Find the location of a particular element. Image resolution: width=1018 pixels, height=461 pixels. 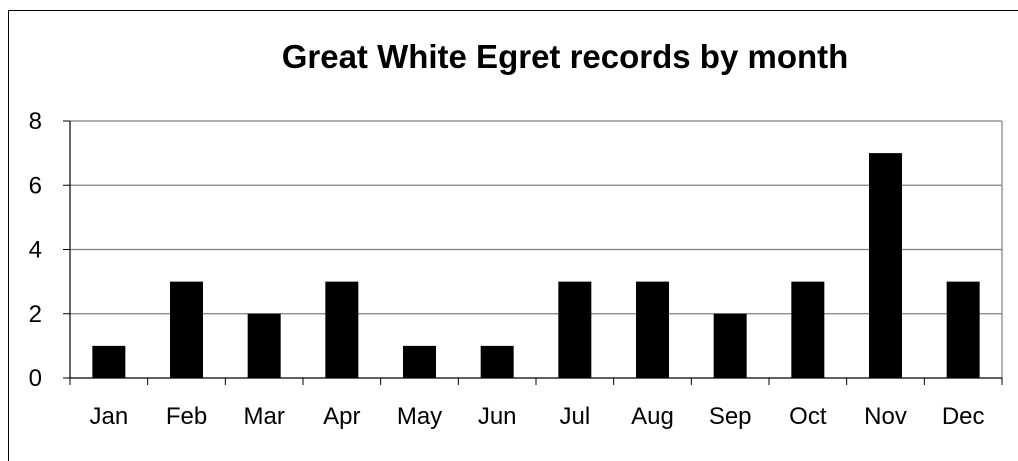

bar-nov is located at coordinates (885, 265).